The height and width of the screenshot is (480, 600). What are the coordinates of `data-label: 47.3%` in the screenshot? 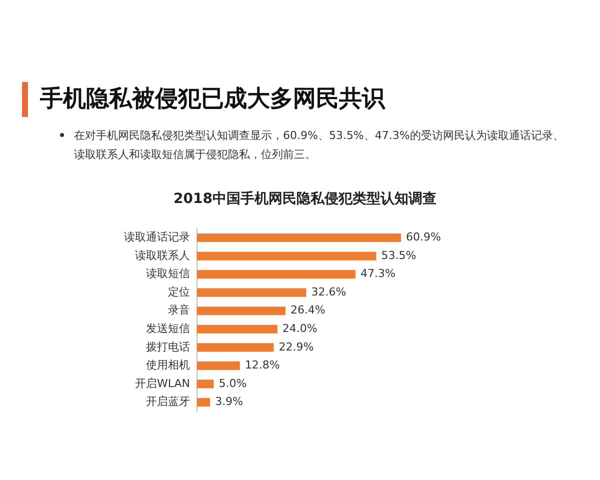 It's located at (378, 273).